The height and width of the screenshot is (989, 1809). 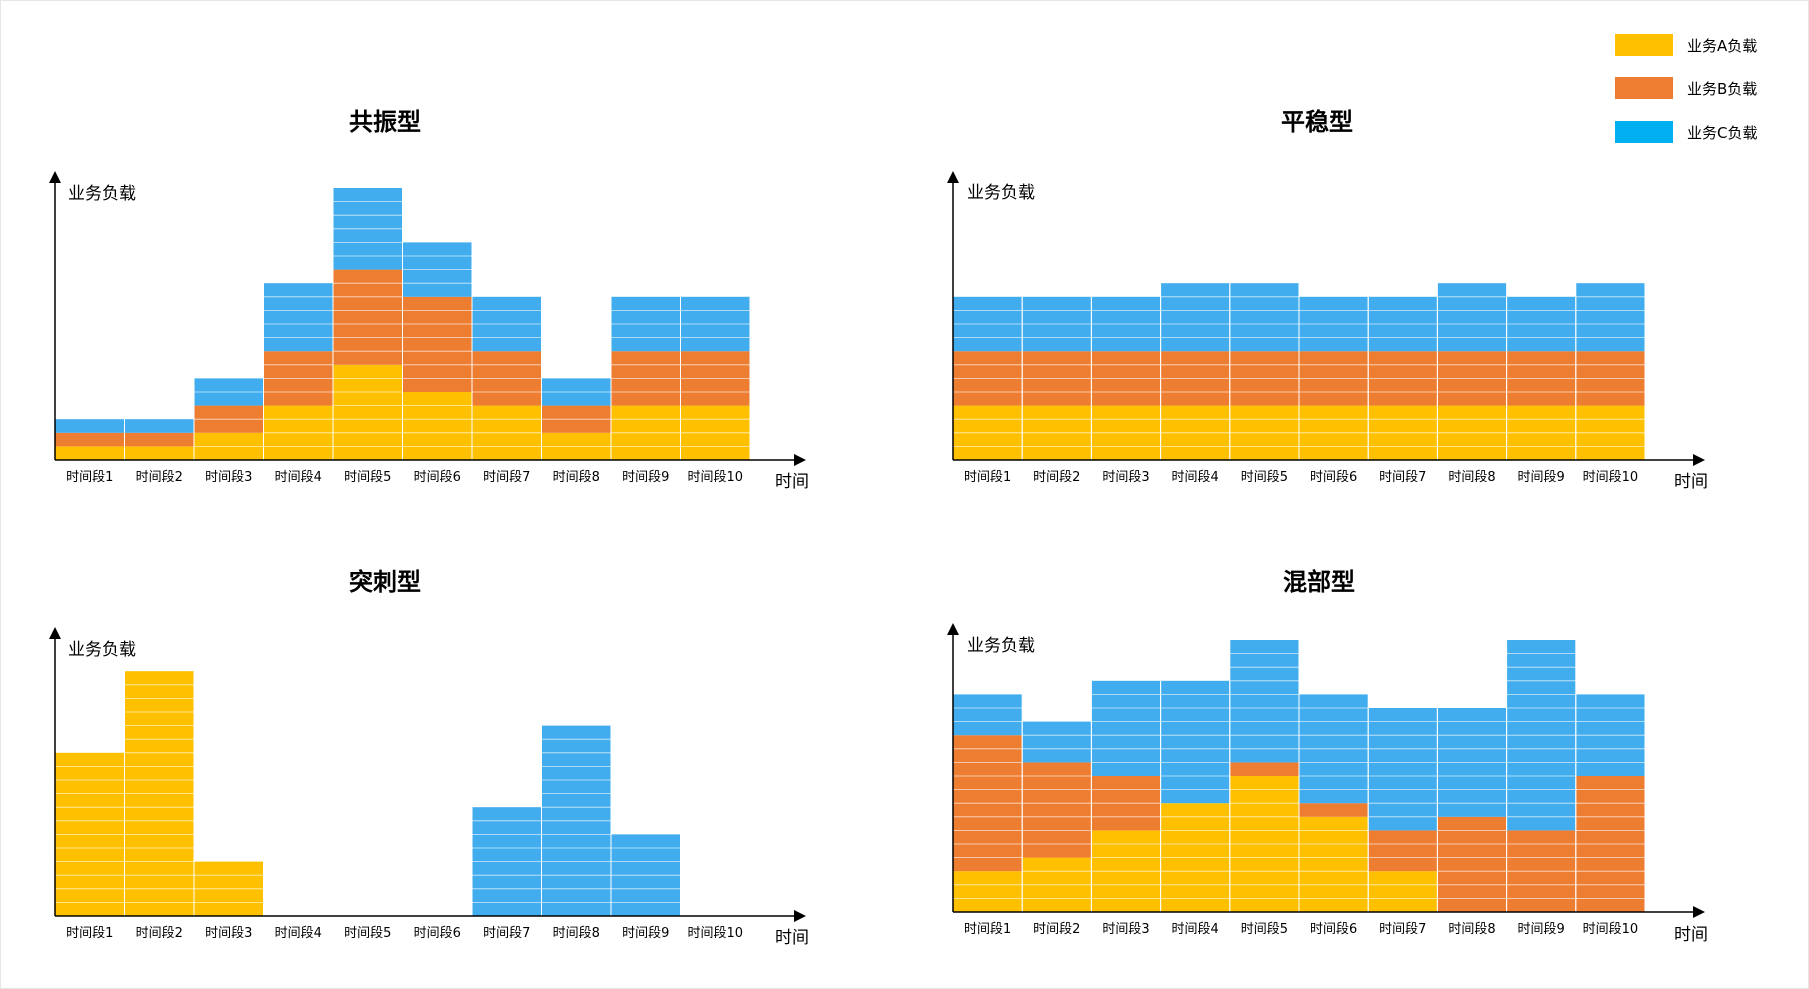 I want to click on x-tick-label-resonance-1: 时间段1, so click(x=89, y=477).